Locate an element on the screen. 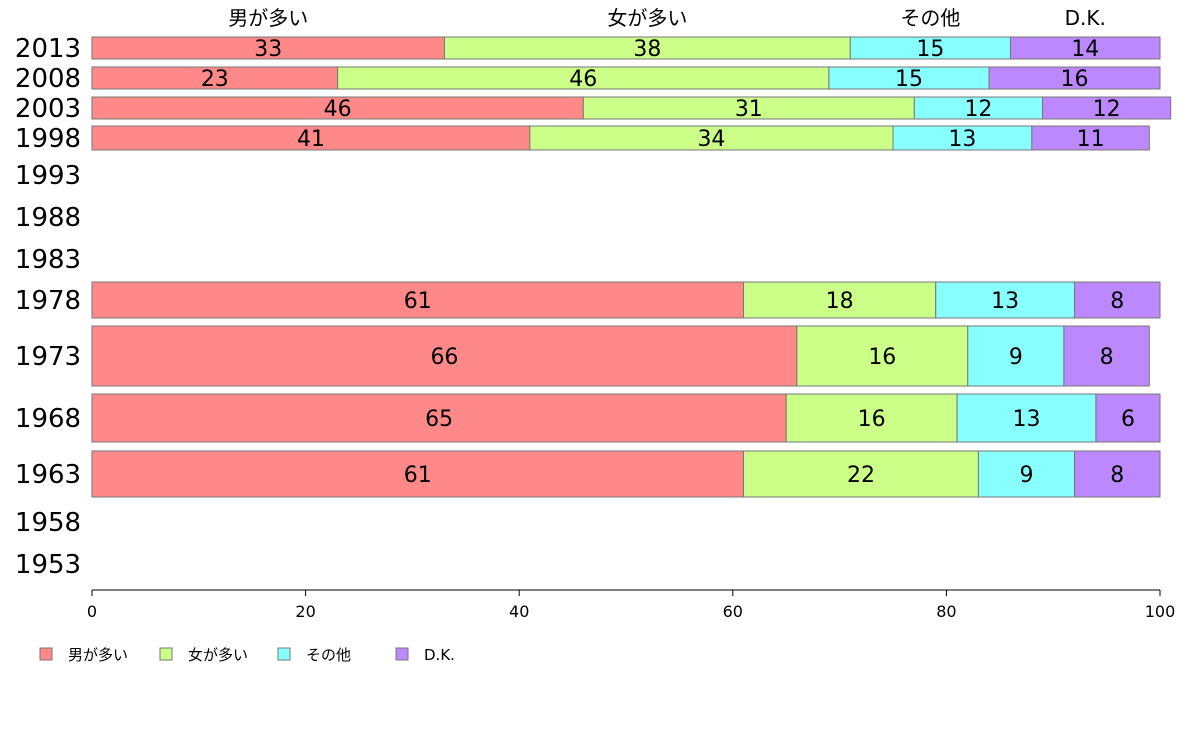 The width and height of the screenshot is (1188, 736). data-label: 41 is located at coordinates (311, 139).